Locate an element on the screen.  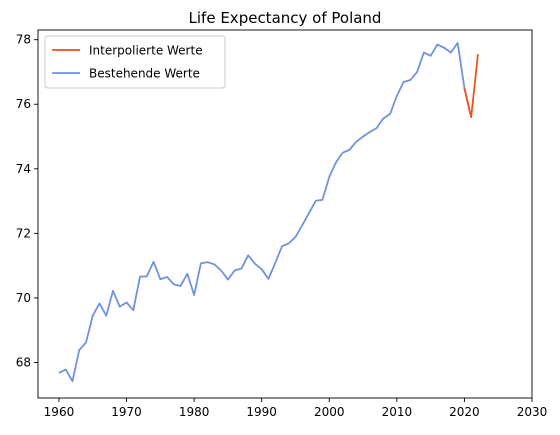
legend-label-existing: Bestehende Werte is located at coordinates (144, 74).